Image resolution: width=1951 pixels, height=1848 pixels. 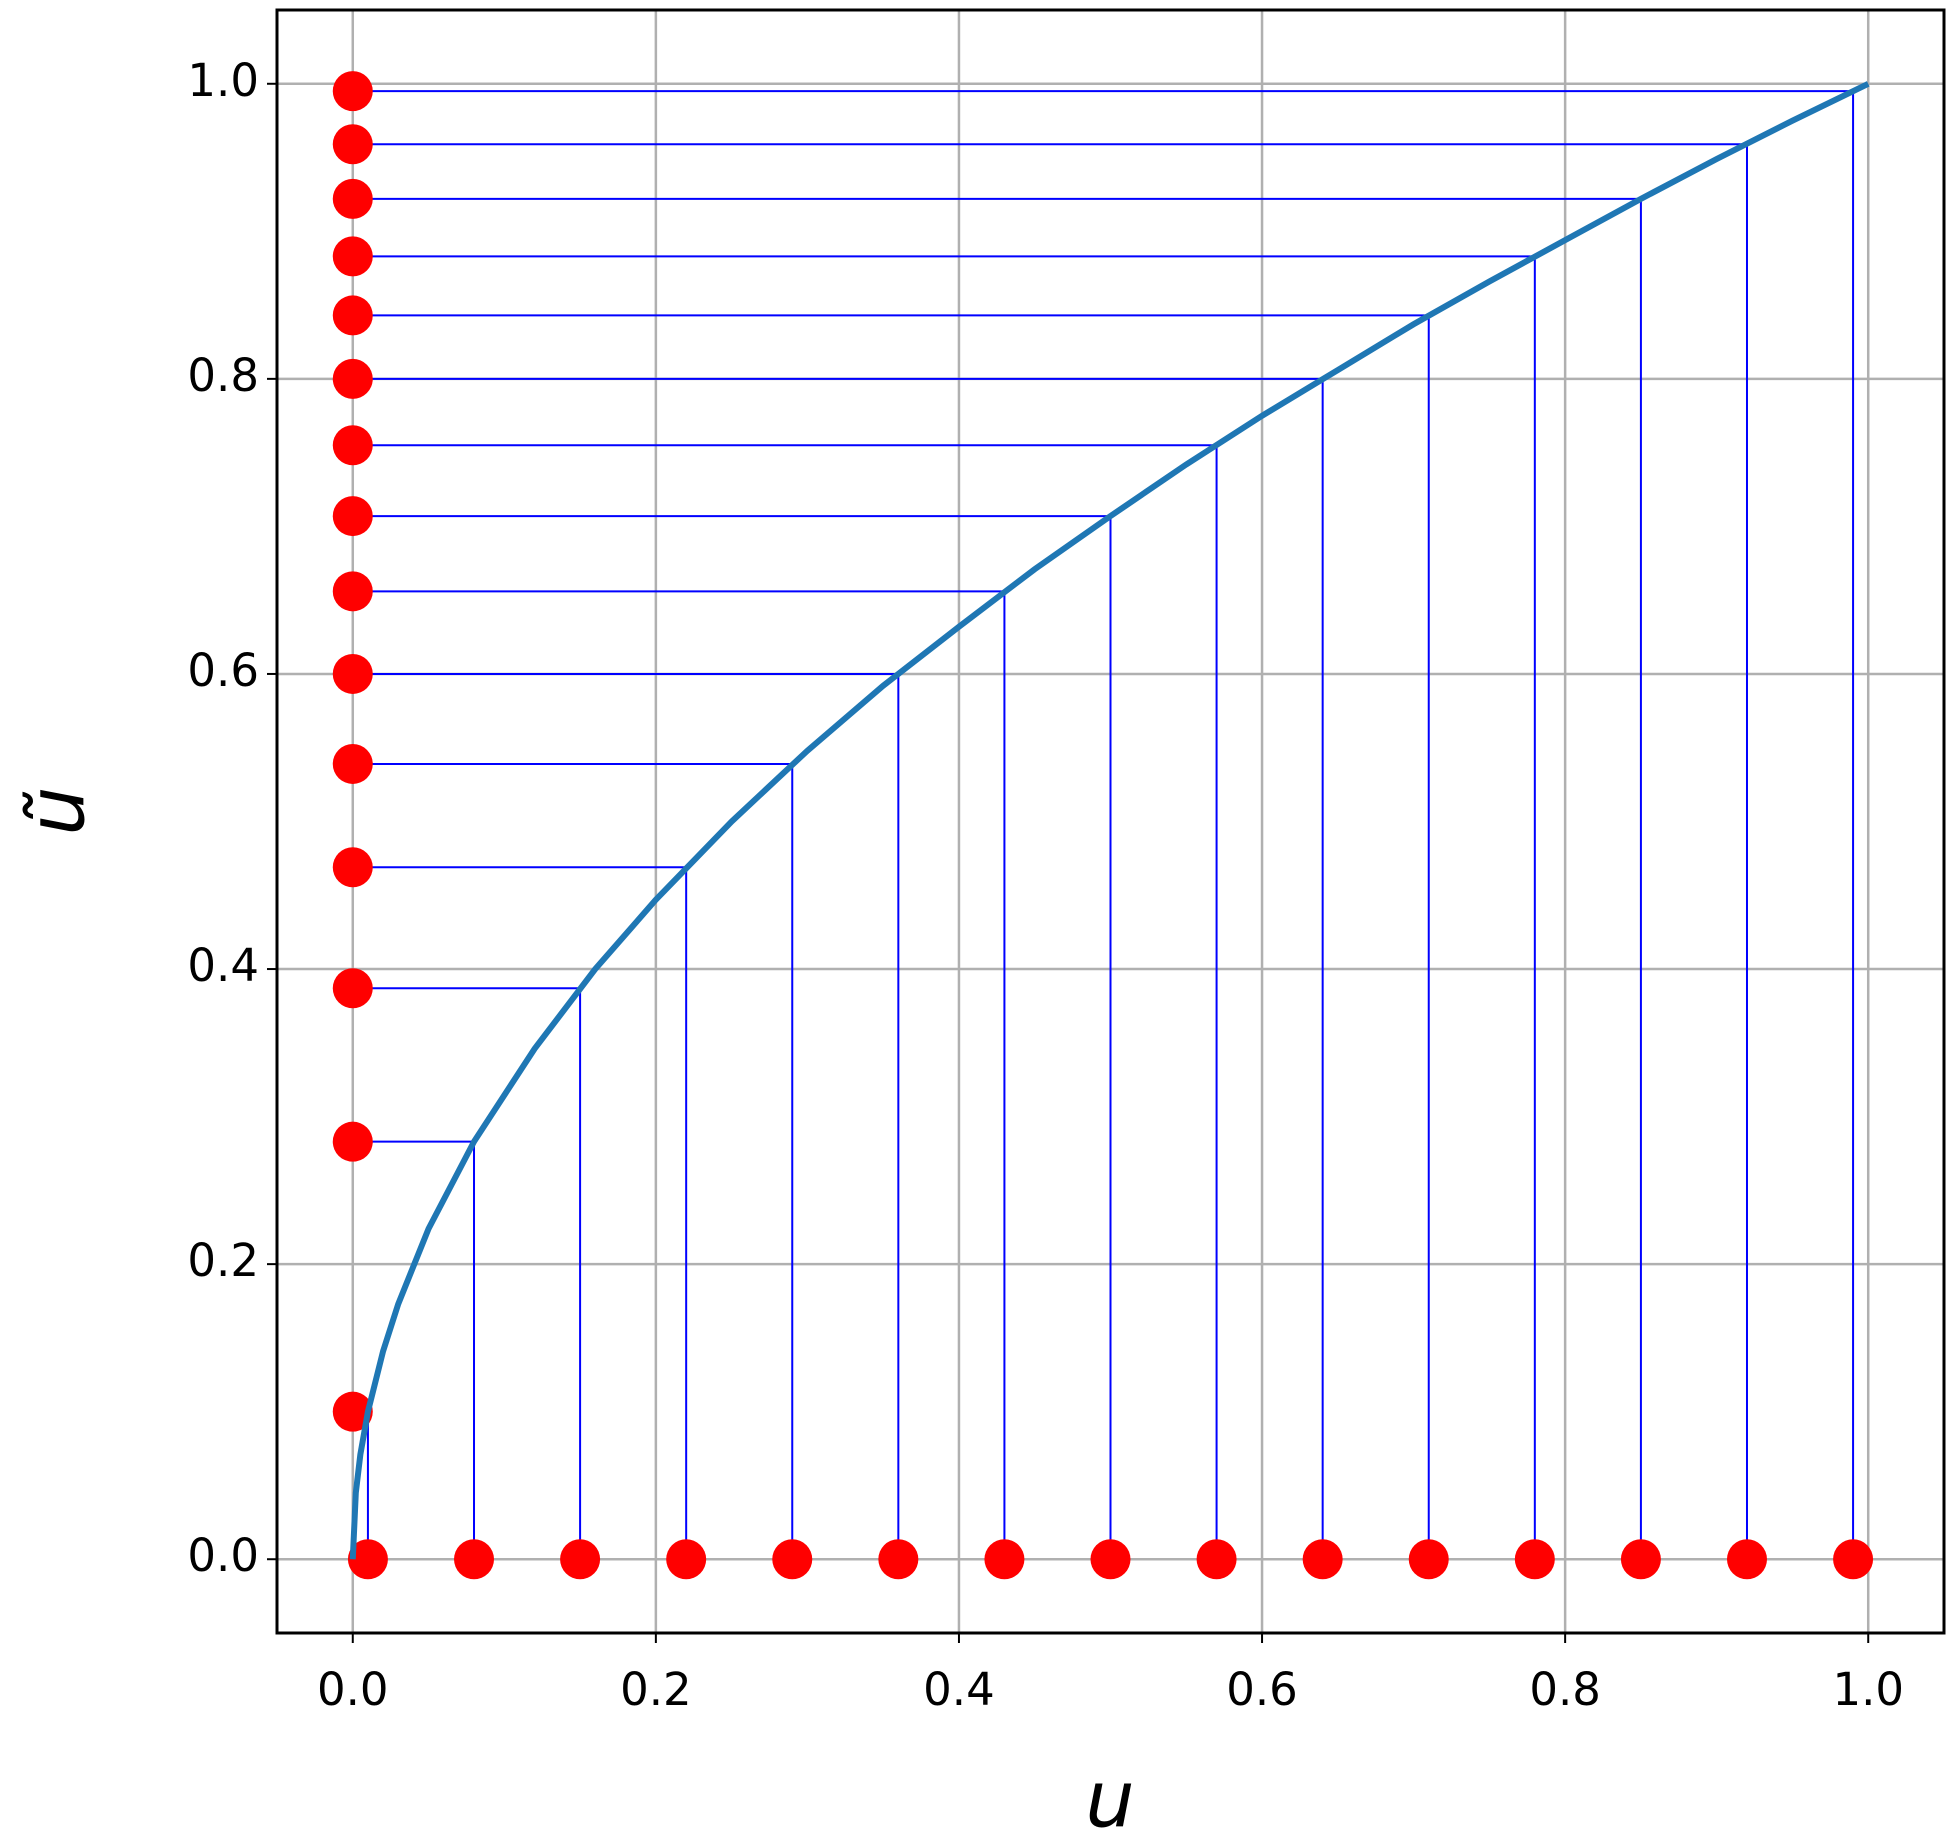 I want to click on y-tick-label: 0.6, so click(x=223, y=670).